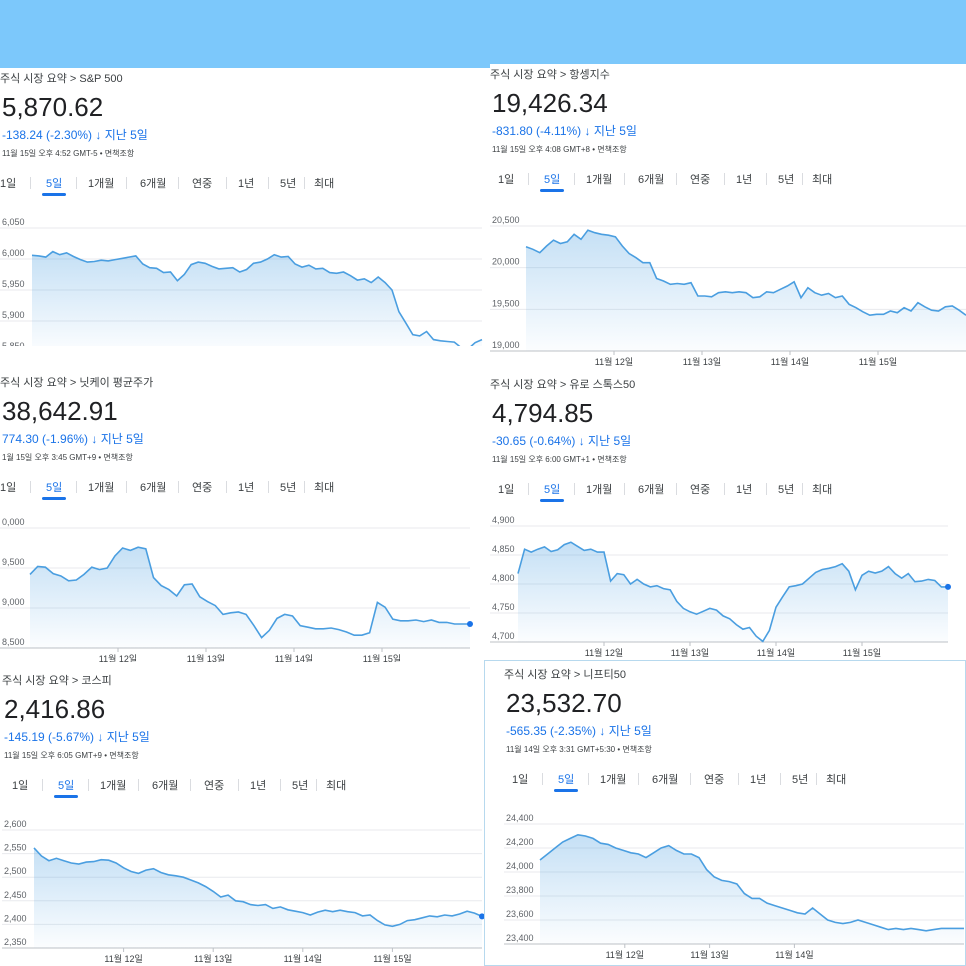 The height and width of the screenshot is (966, 966). What do you see at coordinates (61, 79) in the screenshot?
I see `breadcrumb: 주식 시장 요약 > S&P 500` at bounding box center [61, 79].